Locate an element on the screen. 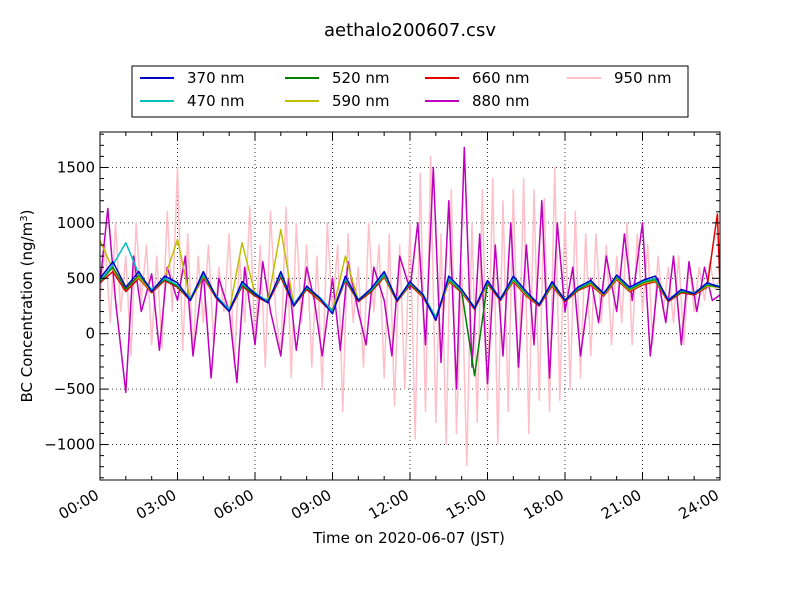 This screenshot has width=800, height=600. x-tick-label-1: 03:00 is located at coordinates (156, 504).